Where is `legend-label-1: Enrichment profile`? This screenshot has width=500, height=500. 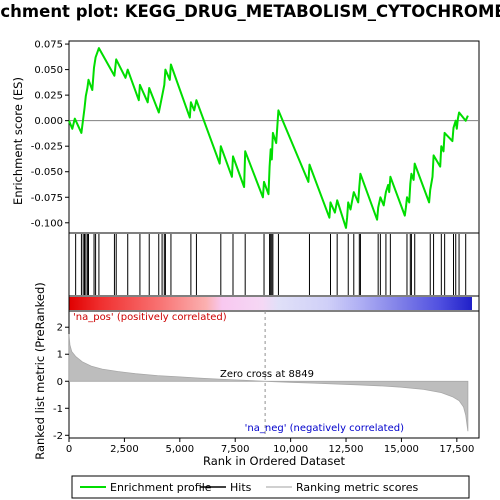 legend-label-1: Enrichment profile is located at coordinates (161, 487).